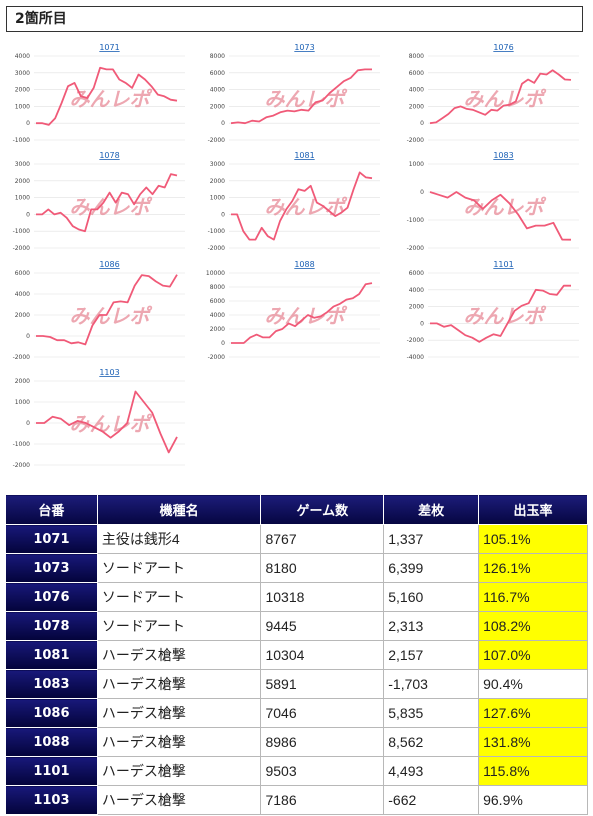 This screenshot has height=816, width=593. Describe the element at coordinates (431, 597) in the screenshot. I see `coin-diff-cell: 5,160` at that location.